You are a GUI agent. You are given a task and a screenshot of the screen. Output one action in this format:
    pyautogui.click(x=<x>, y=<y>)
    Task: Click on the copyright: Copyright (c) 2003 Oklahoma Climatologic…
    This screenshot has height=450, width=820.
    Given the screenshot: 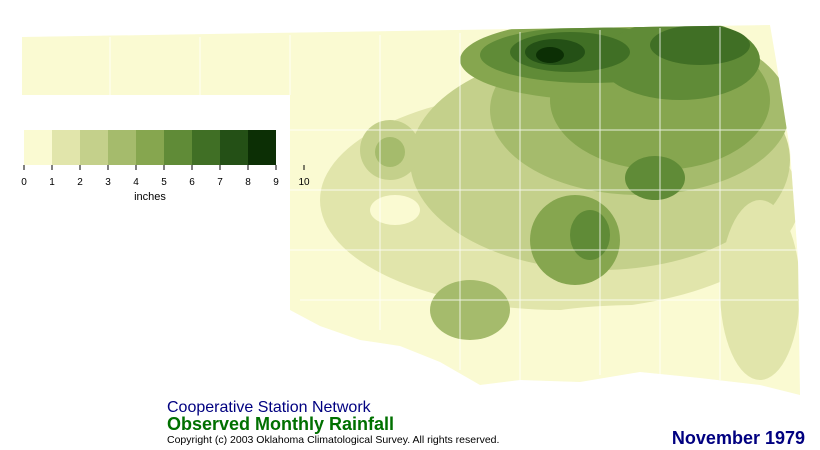 What is the action you would take?
    pyautogui.click(x=333, y=440)
    